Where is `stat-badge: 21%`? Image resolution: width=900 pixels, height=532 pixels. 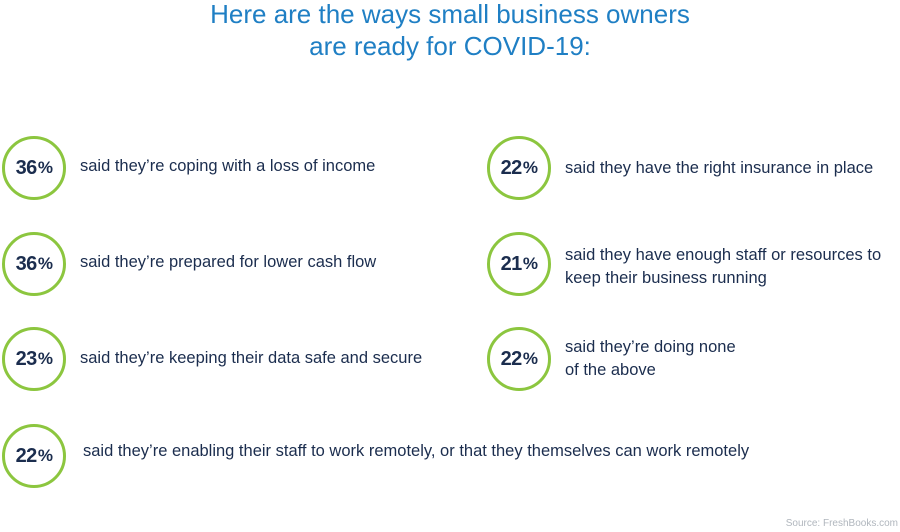
stat-badge: 21% is located at coordinates (519, 264).